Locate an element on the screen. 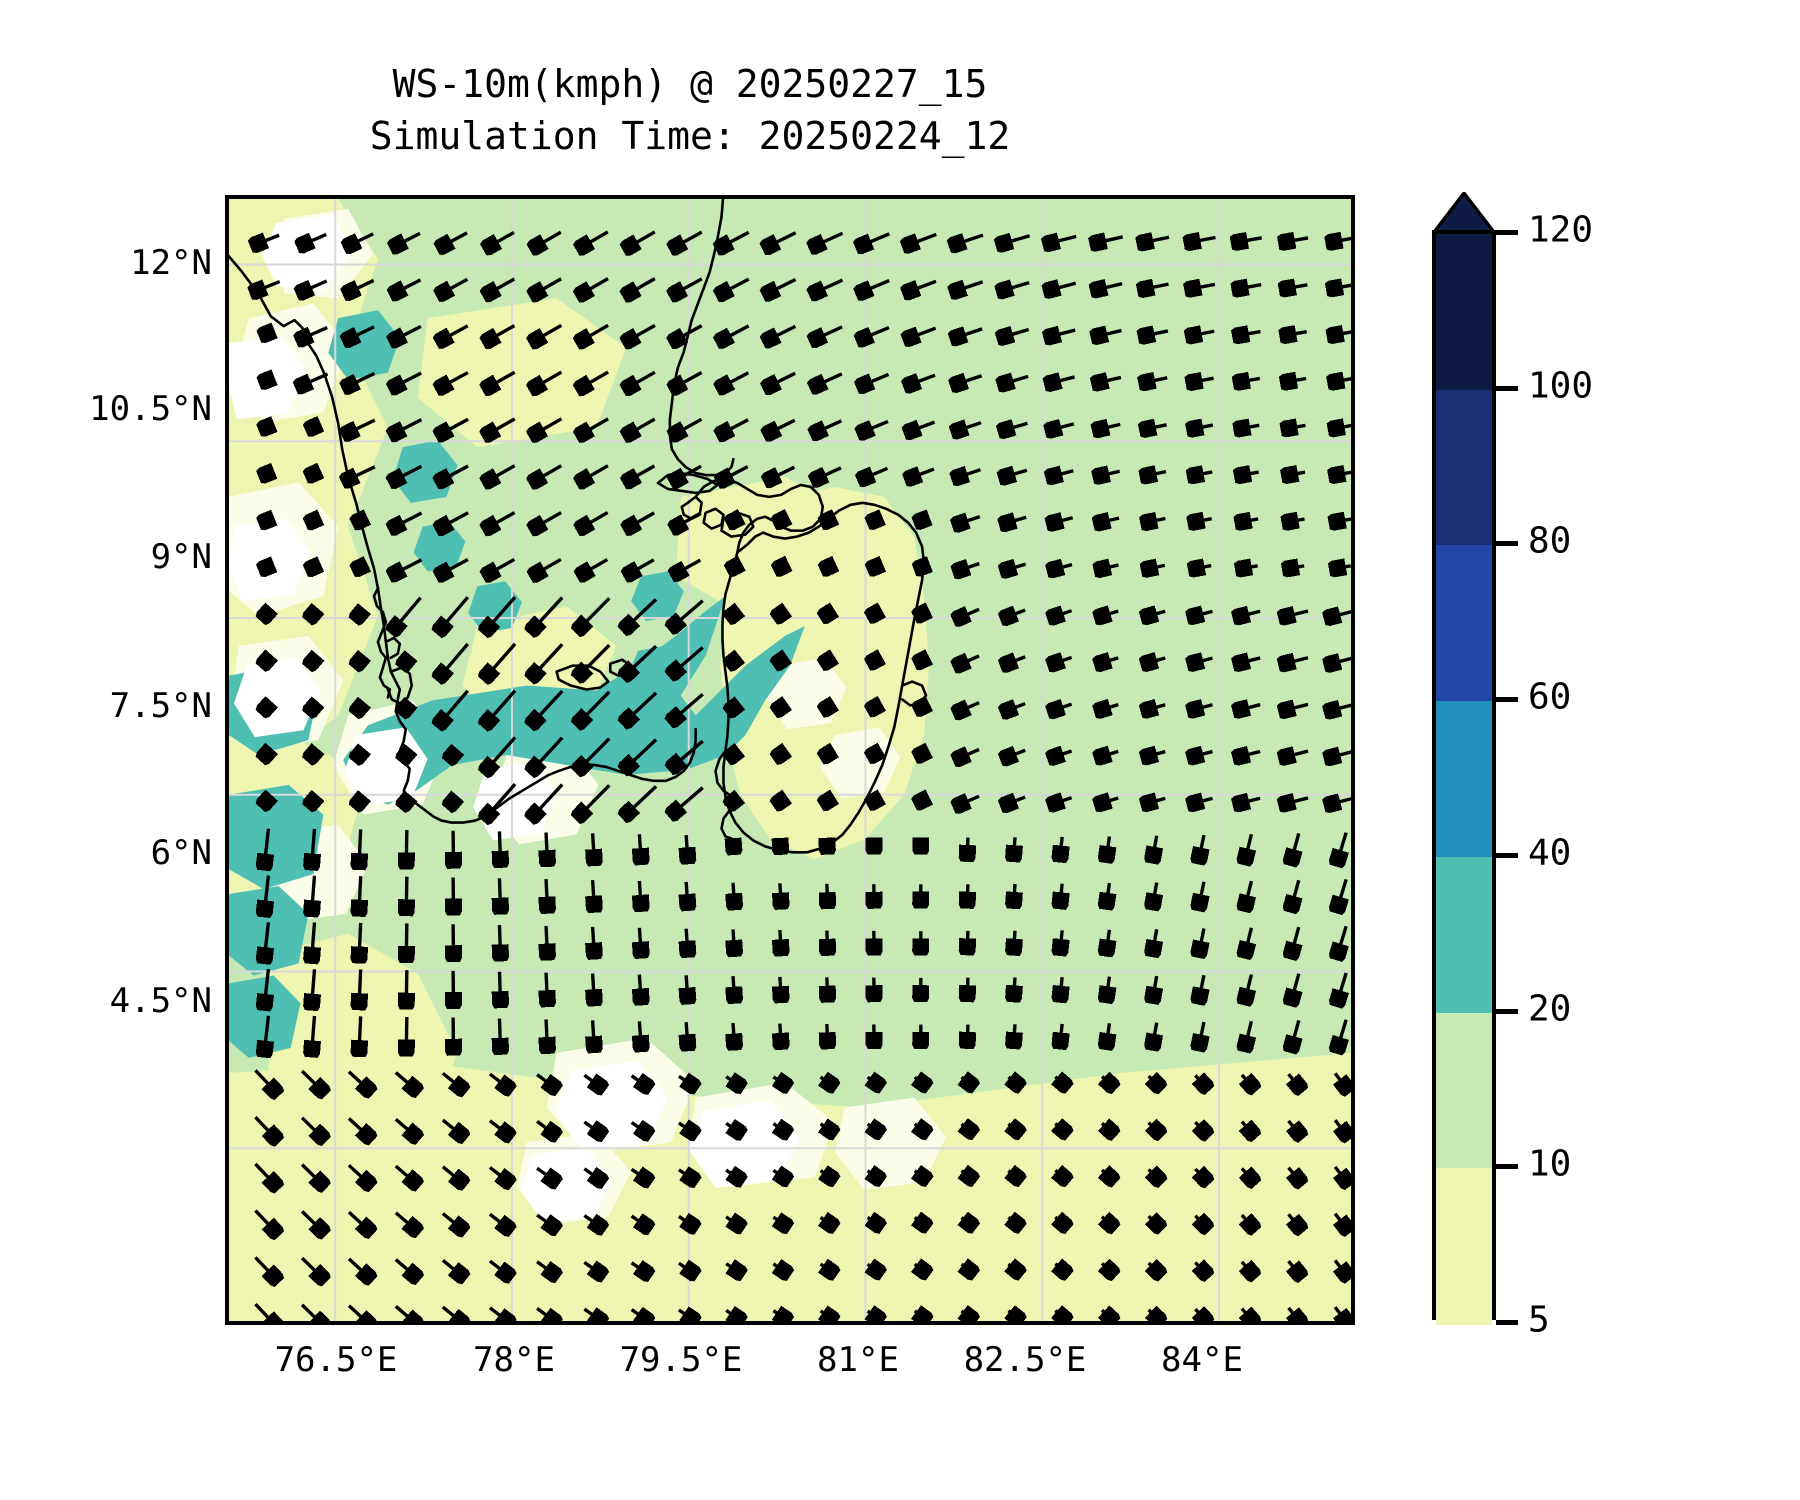 Image resolution: width=1800 pixels, height=1500 pixels. colorbar-label-120: 120 is located at coordinates (1561, 230).